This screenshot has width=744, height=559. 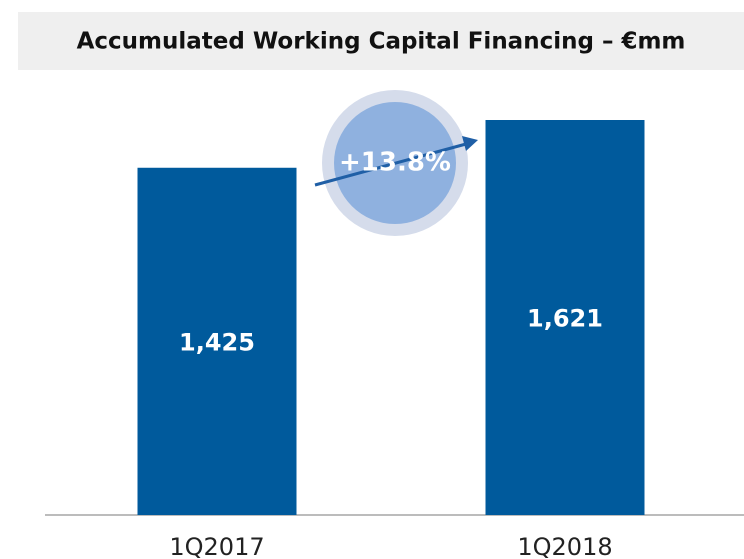 I want to click on title-background, so click(x=381, y=41).